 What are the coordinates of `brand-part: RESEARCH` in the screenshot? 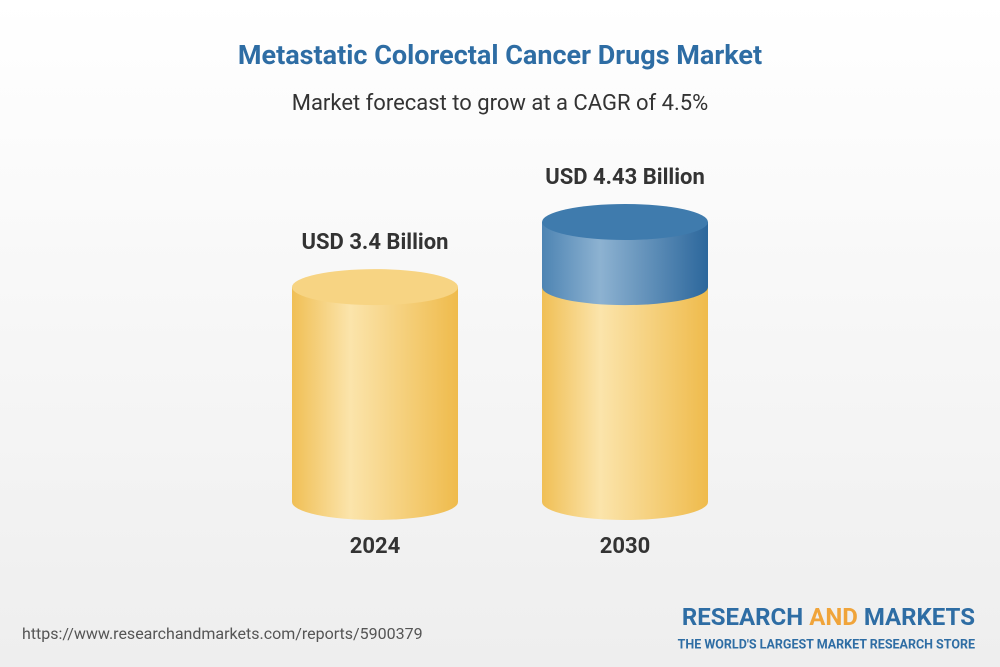 It's located at (742, 617).